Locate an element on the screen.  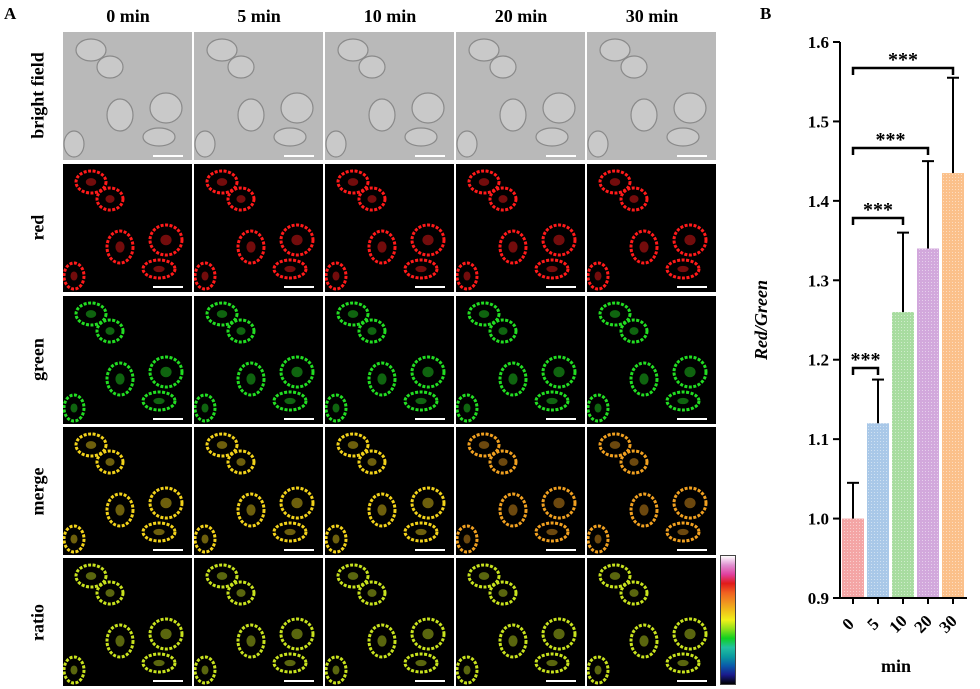
bar-series is located at coordinates (903, 386).